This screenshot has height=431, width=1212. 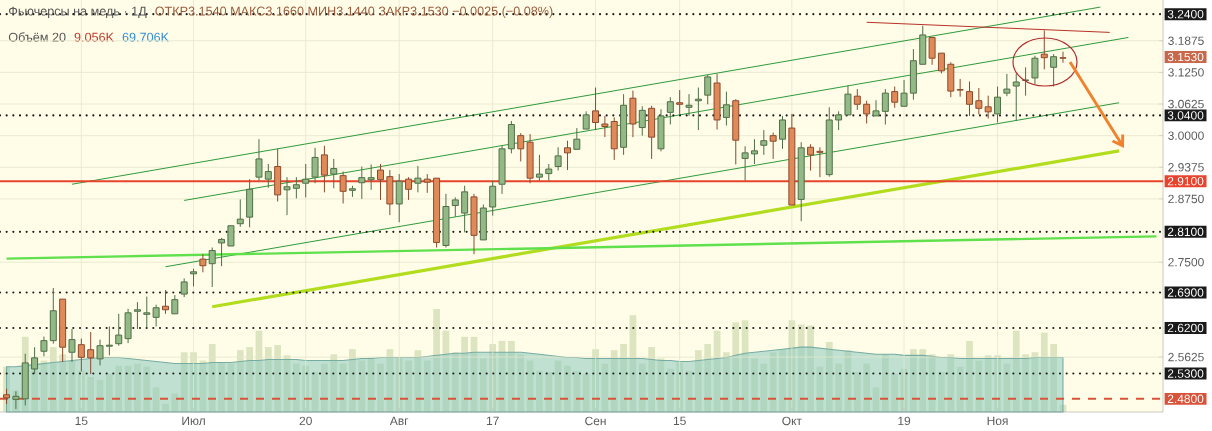 I want to click on ref-line-label: 3.0400, so click(x=1185, y=115).